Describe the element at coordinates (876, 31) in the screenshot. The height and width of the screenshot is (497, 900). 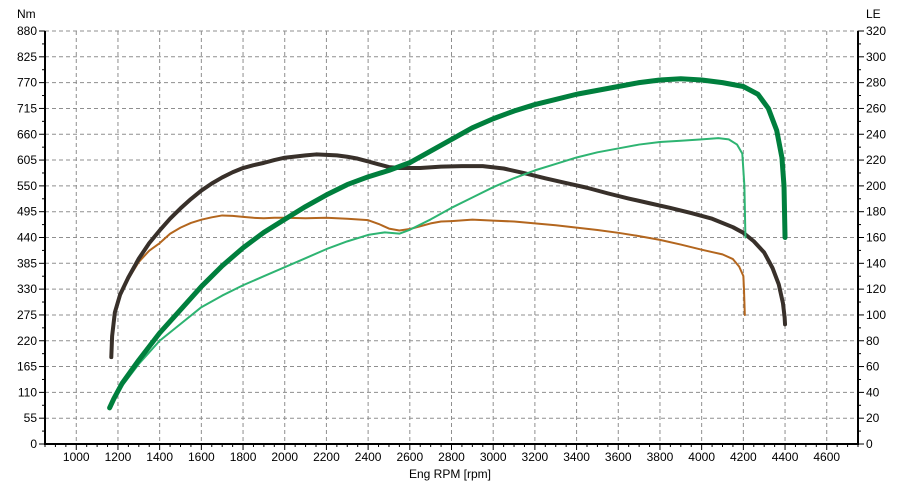
I see `y-right-tick-label: 320` at that location.